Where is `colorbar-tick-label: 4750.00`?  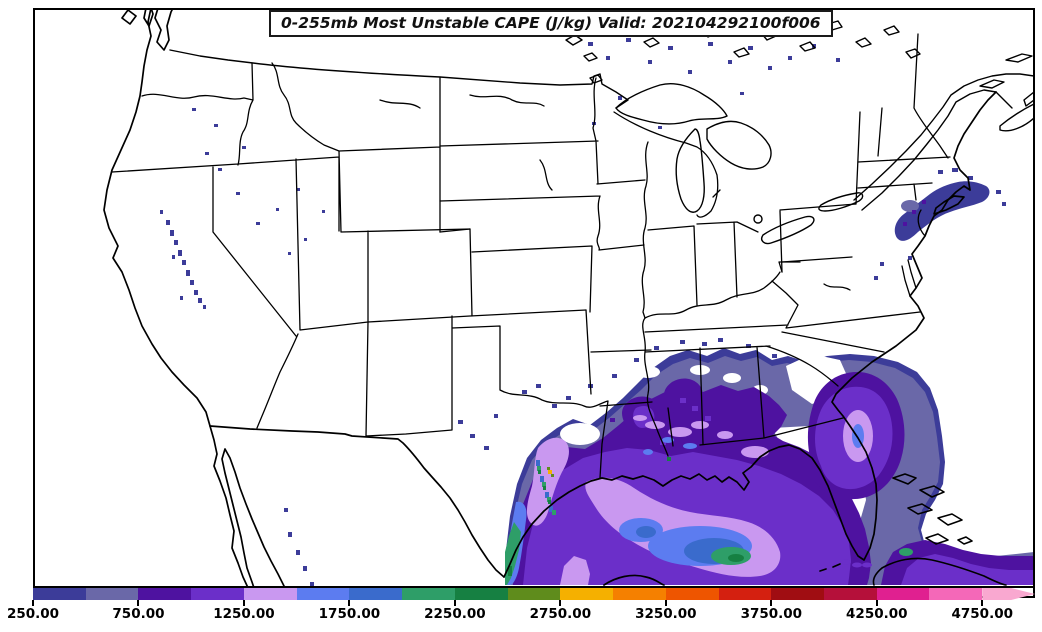 colorbar-tick-label: 4750.00 is located at coordinates (982, 614).